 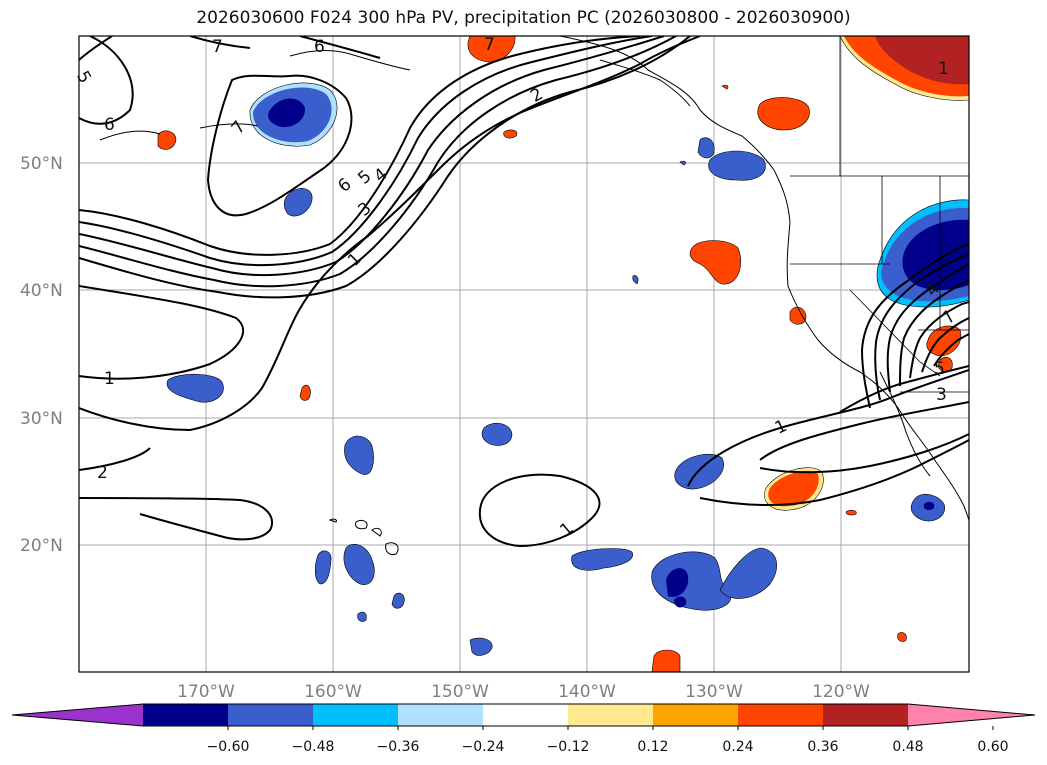 I want to click on colorbar-tick-label: −0.48, so click(x=313, y=747).